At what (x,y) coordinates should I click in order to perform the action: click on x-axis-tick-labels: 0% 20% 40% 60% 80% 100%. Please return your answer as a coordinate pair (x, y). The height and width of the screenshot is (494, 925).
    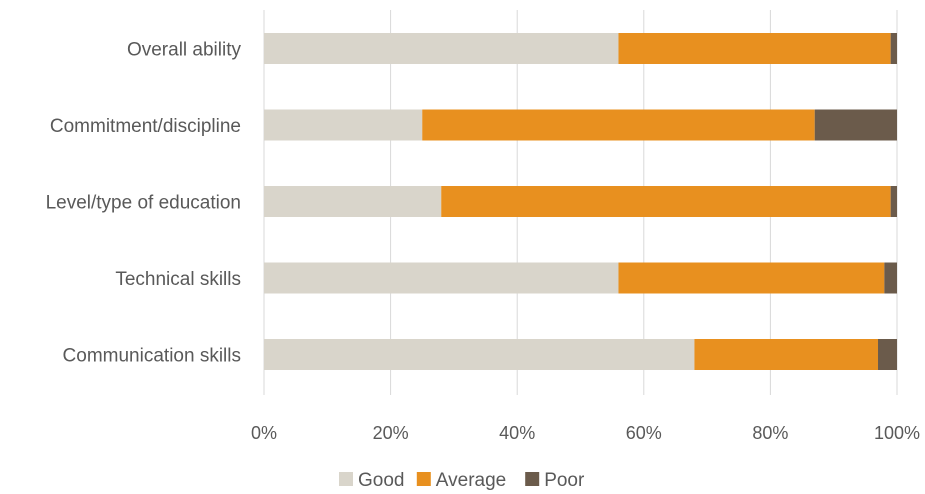
    Looking at the image, I should click on (585, 433).